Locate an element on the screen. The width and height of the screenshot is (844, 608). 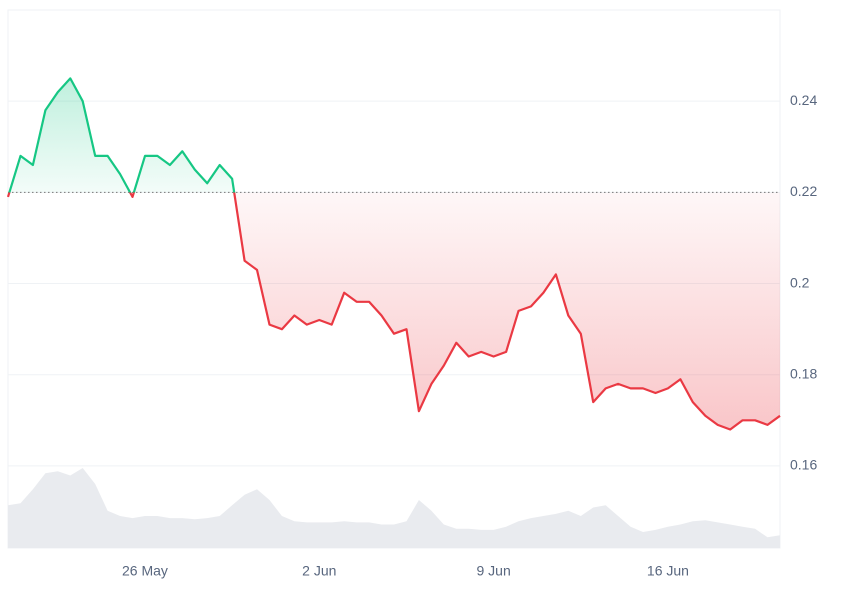
volume-area is located at coordinates (394, 508).